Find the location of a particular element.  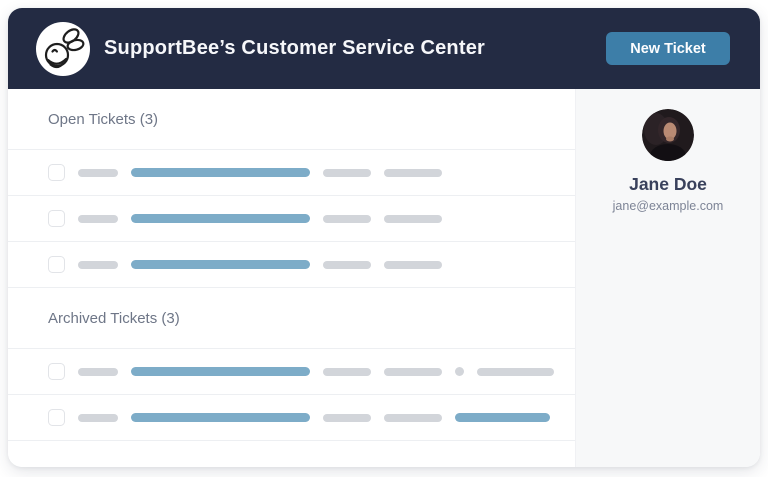

user-email: jane@example.com is located at coordinates (668, 206).